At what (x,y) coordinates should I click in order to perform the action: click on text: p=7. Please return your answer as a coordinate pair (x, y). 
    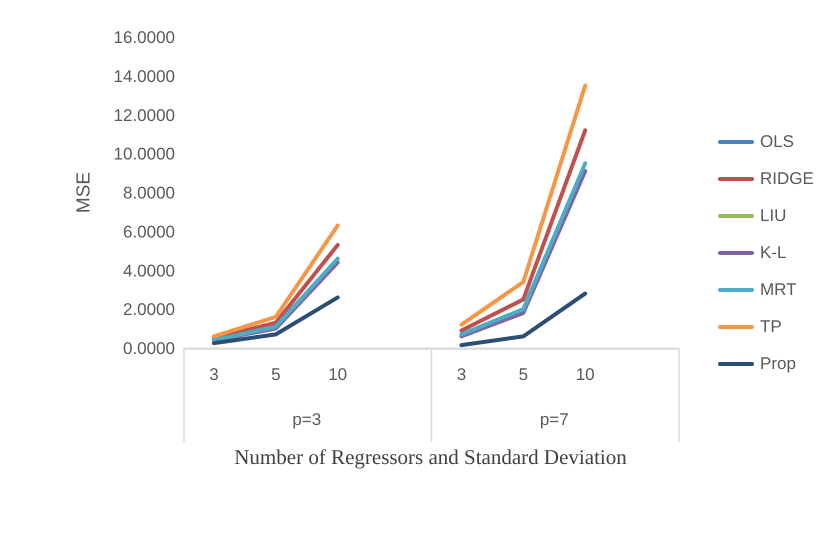
    Looking at the image, I should click on (554, 420).